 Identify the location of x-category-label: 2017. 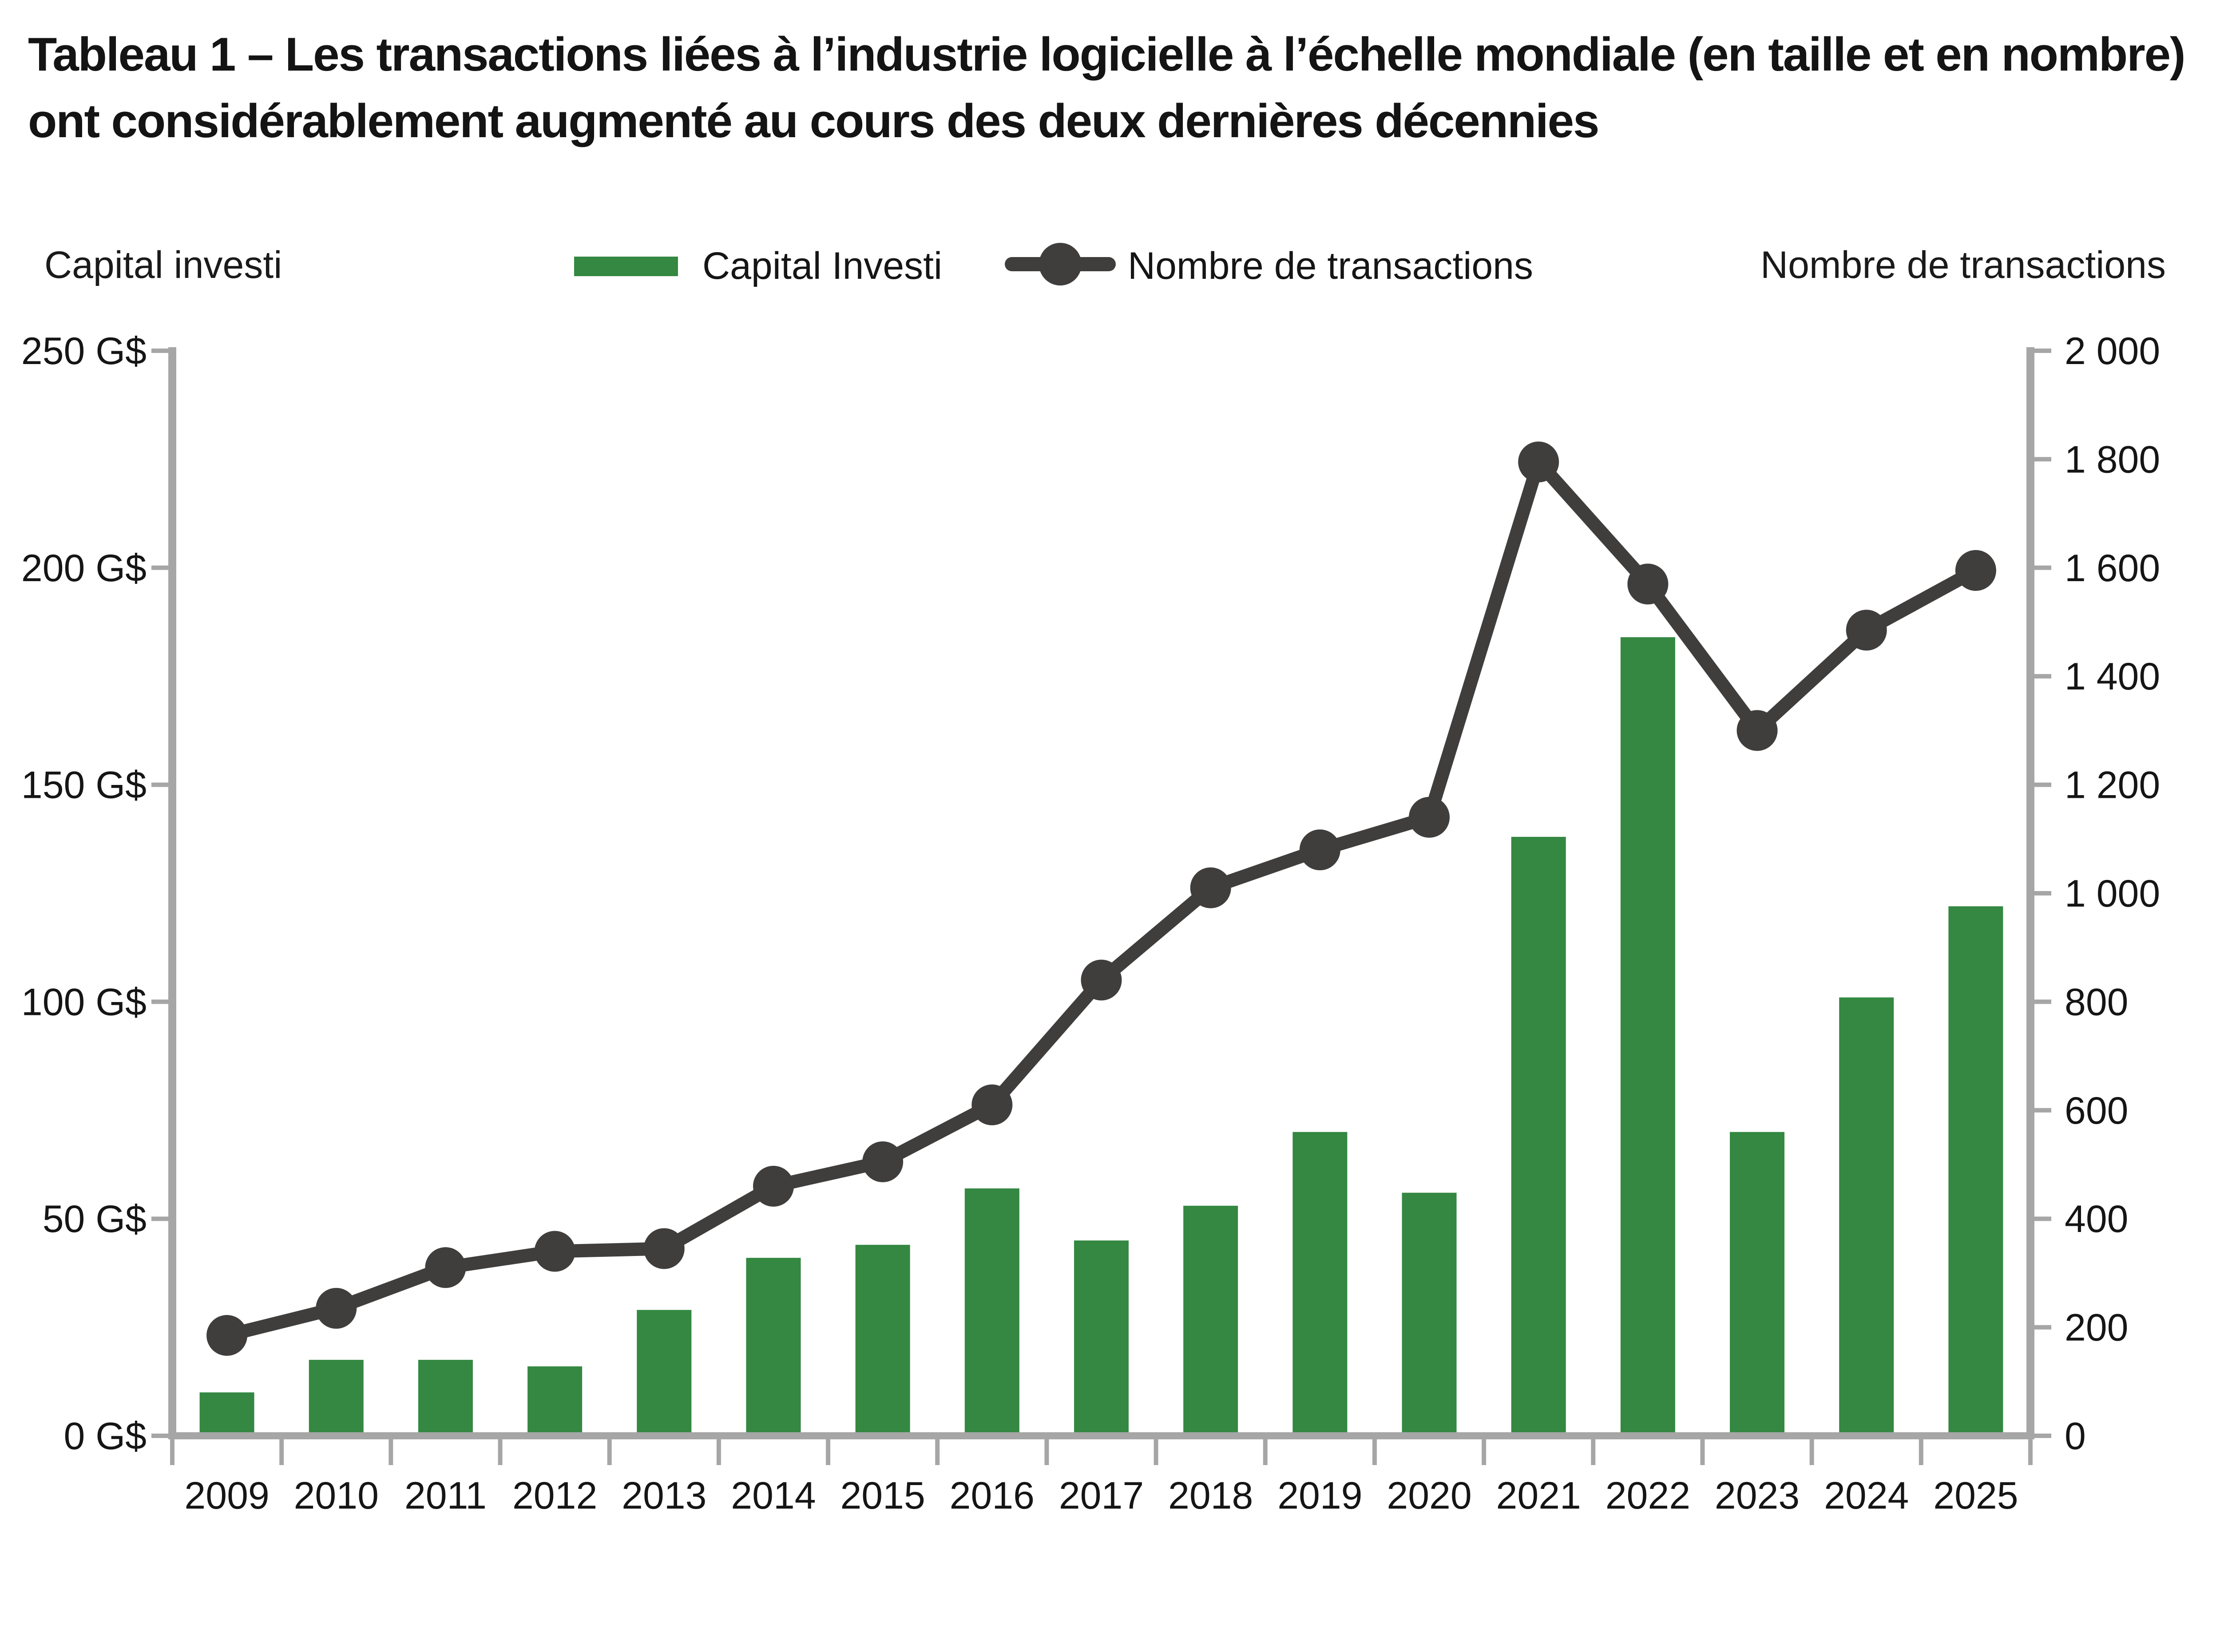
(1102, 1495).